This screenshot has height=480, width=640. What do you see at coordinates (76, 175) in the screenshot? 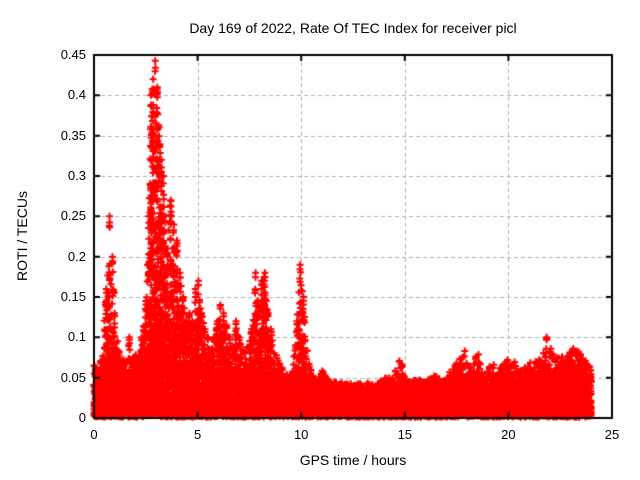
I see `y-tick-label: 0.3` at bounding box center [76, 175].